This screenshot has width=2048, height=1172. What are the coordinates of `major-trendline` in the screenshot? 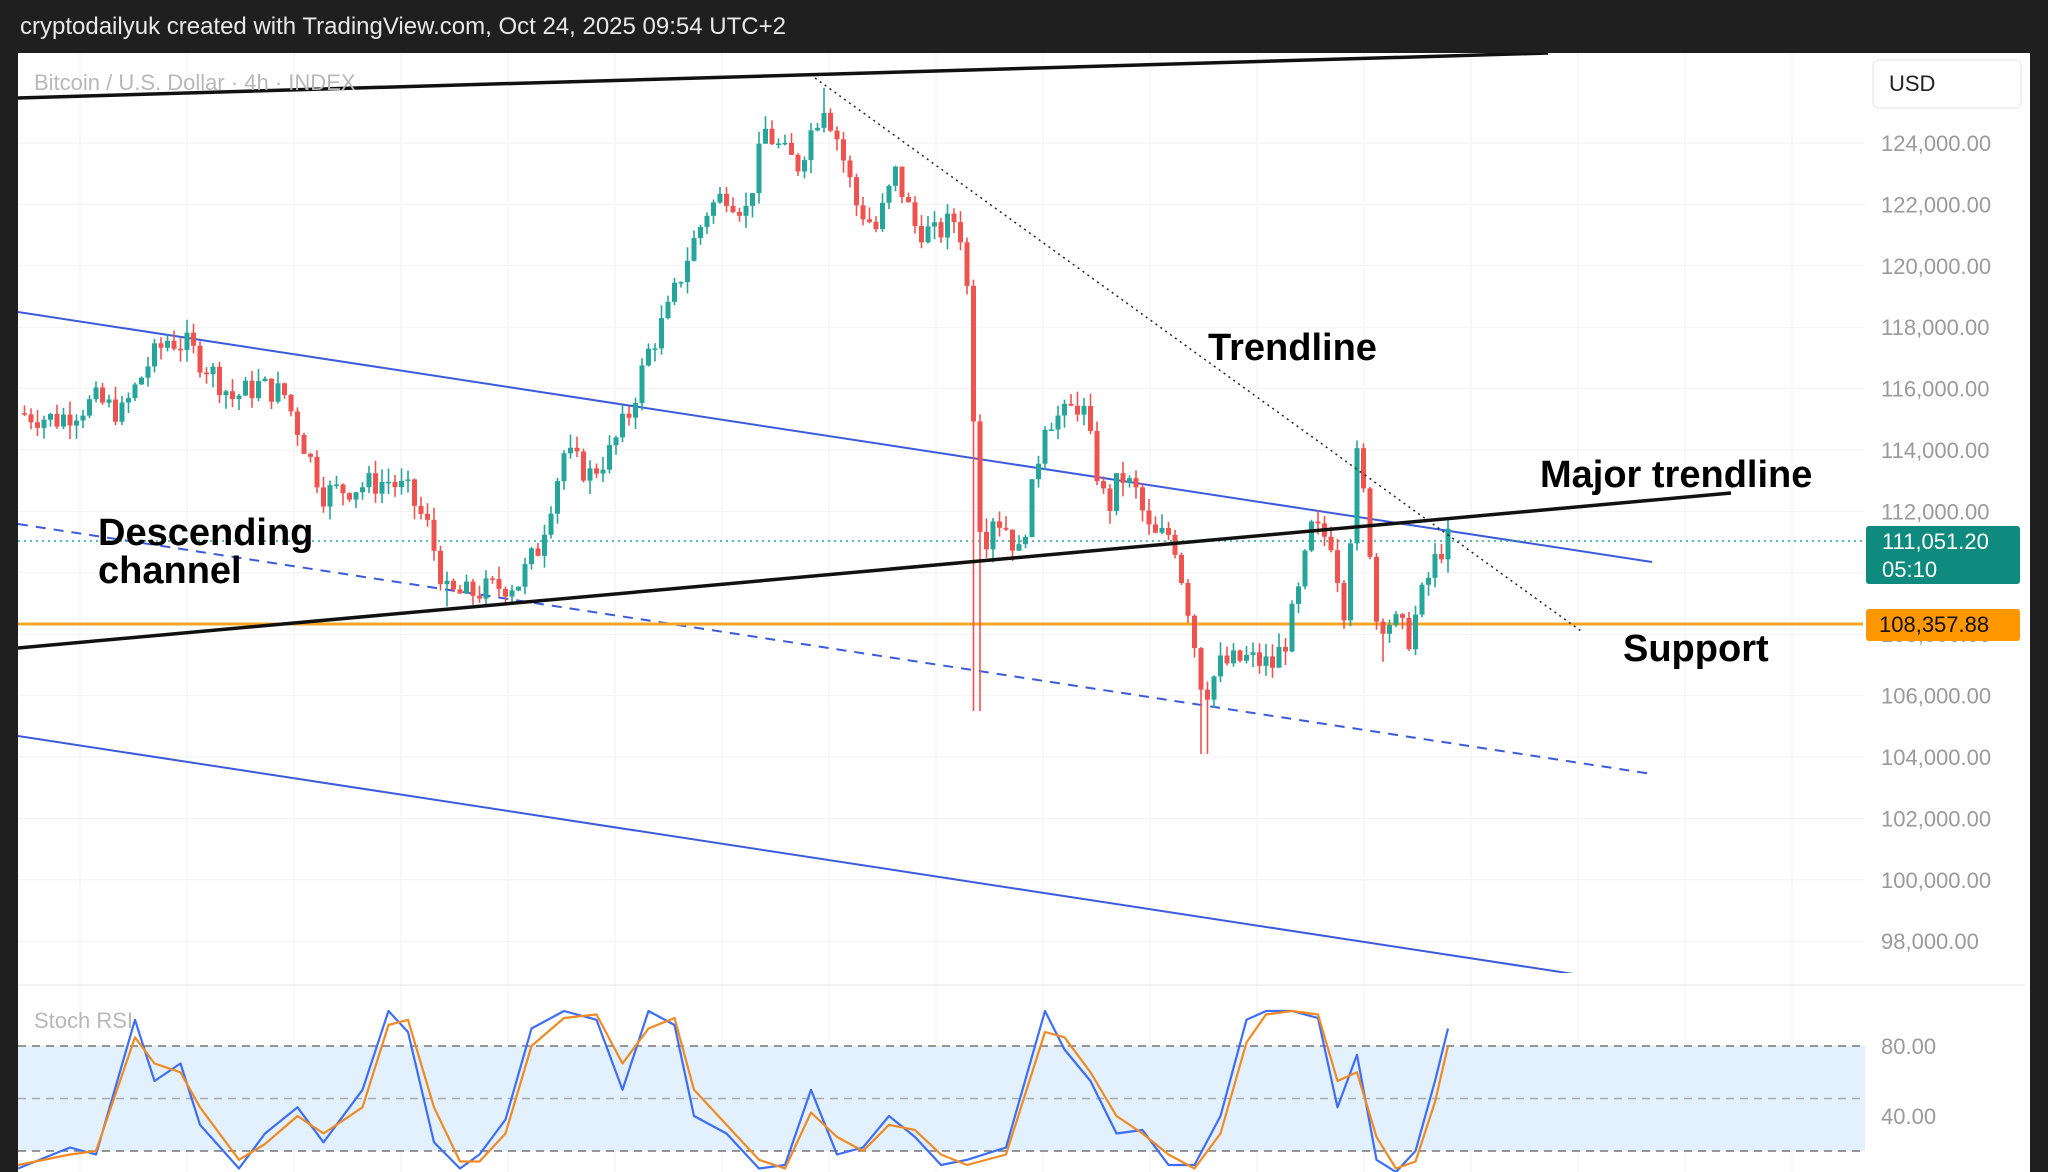 It's located at (875, 570).